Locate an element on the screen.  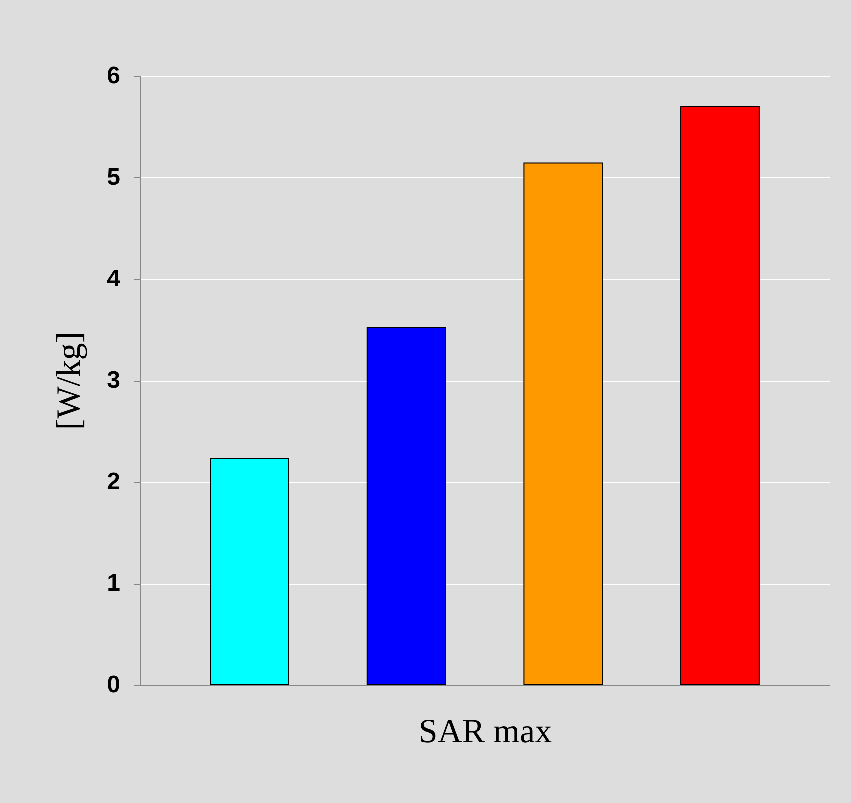
y-tick-label: 6 is located at coordinates (113, 76).